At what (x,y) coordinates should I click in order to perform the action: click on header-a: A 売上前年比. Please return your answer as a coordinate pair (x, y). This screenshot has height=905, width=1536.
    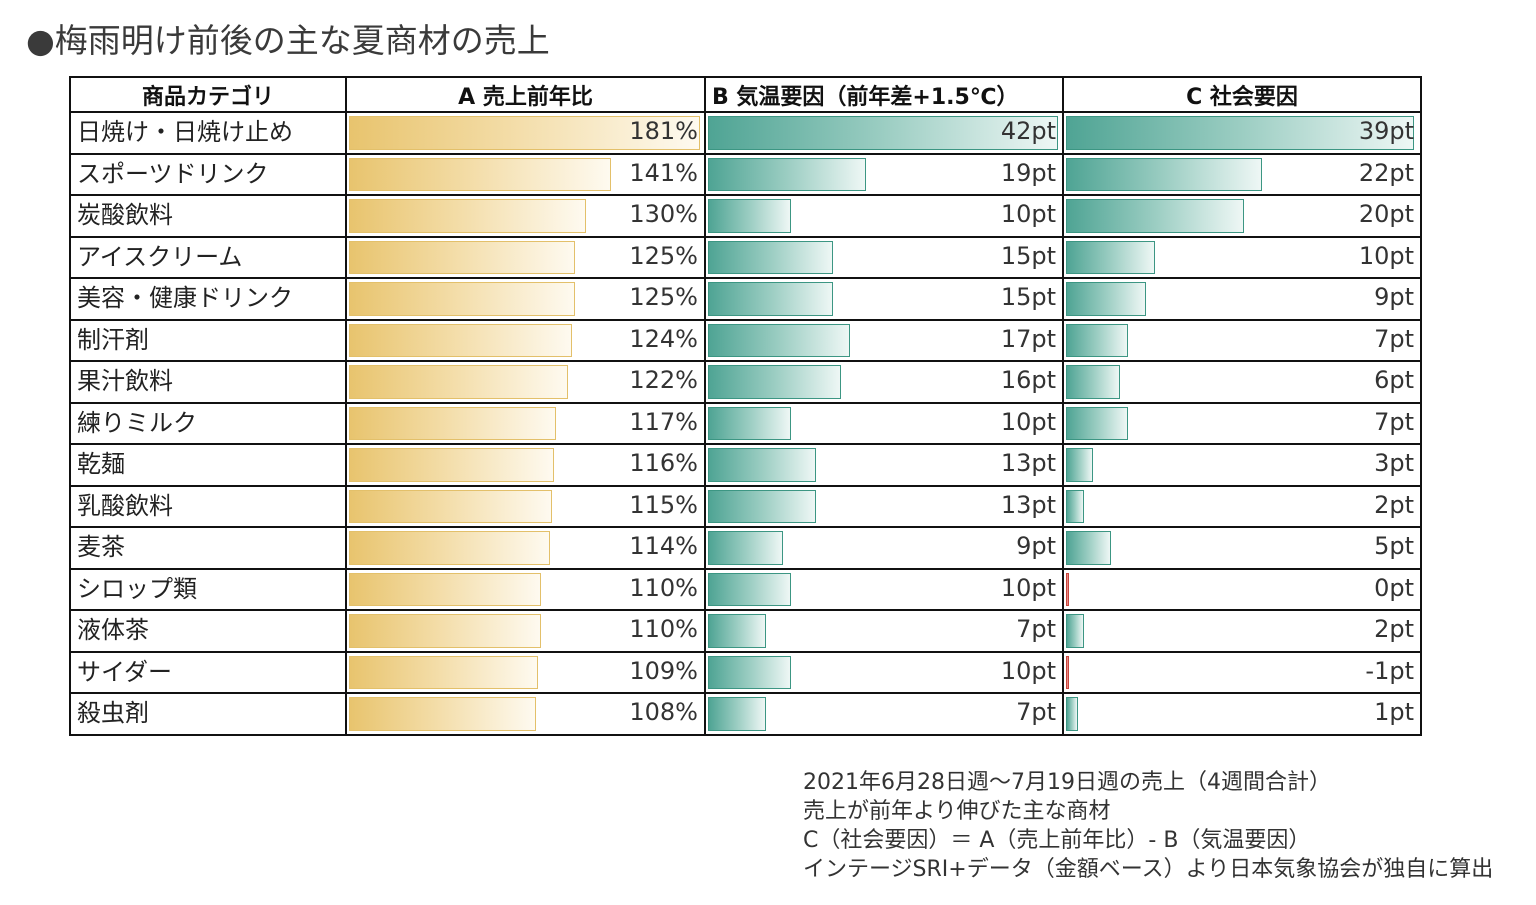
    Looking at the image, I should click on (525, 94).